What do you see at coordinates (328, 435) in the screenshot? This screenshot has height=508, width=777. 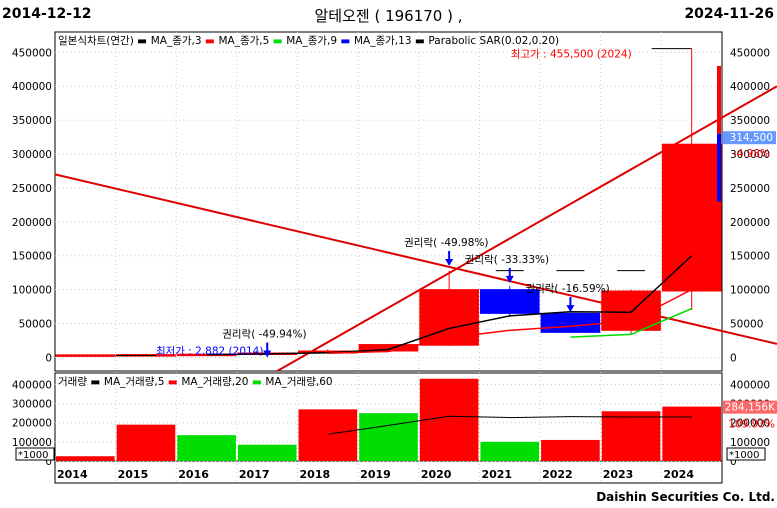 I see `volume-bar-2018` at bounding box center [328, 435].